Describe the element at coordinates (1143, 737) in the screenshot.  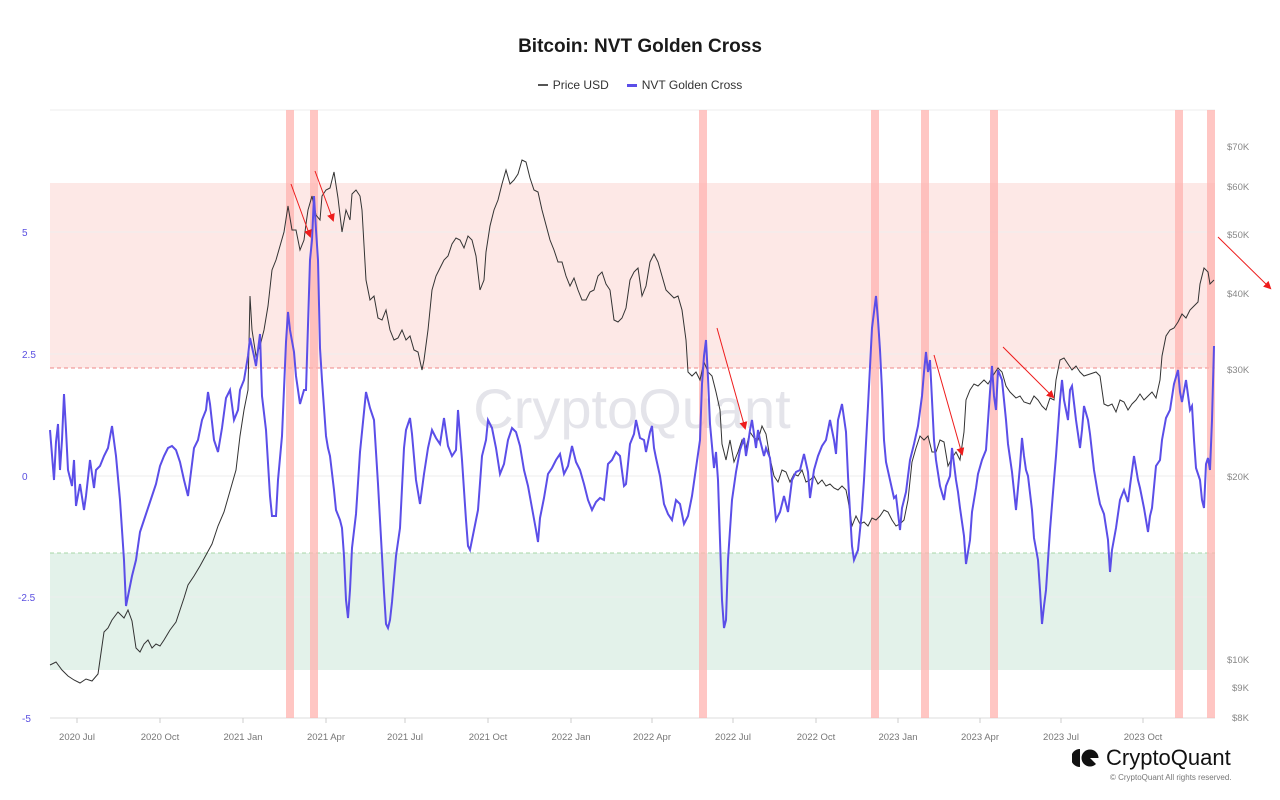
I see `svg-text: 2023 Oct` at that location.